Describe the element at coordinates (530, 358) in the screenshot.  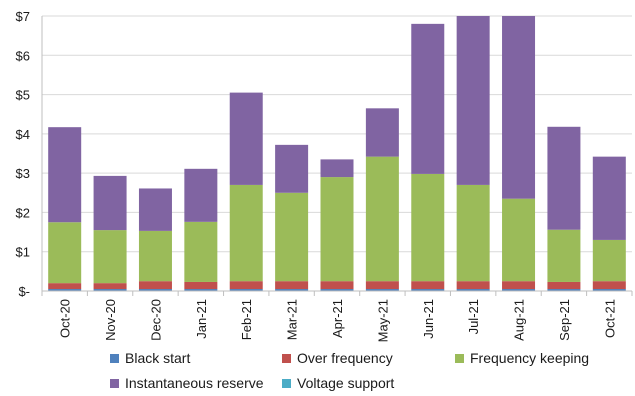
I see `legend-label: Frequency keeping` at that location.